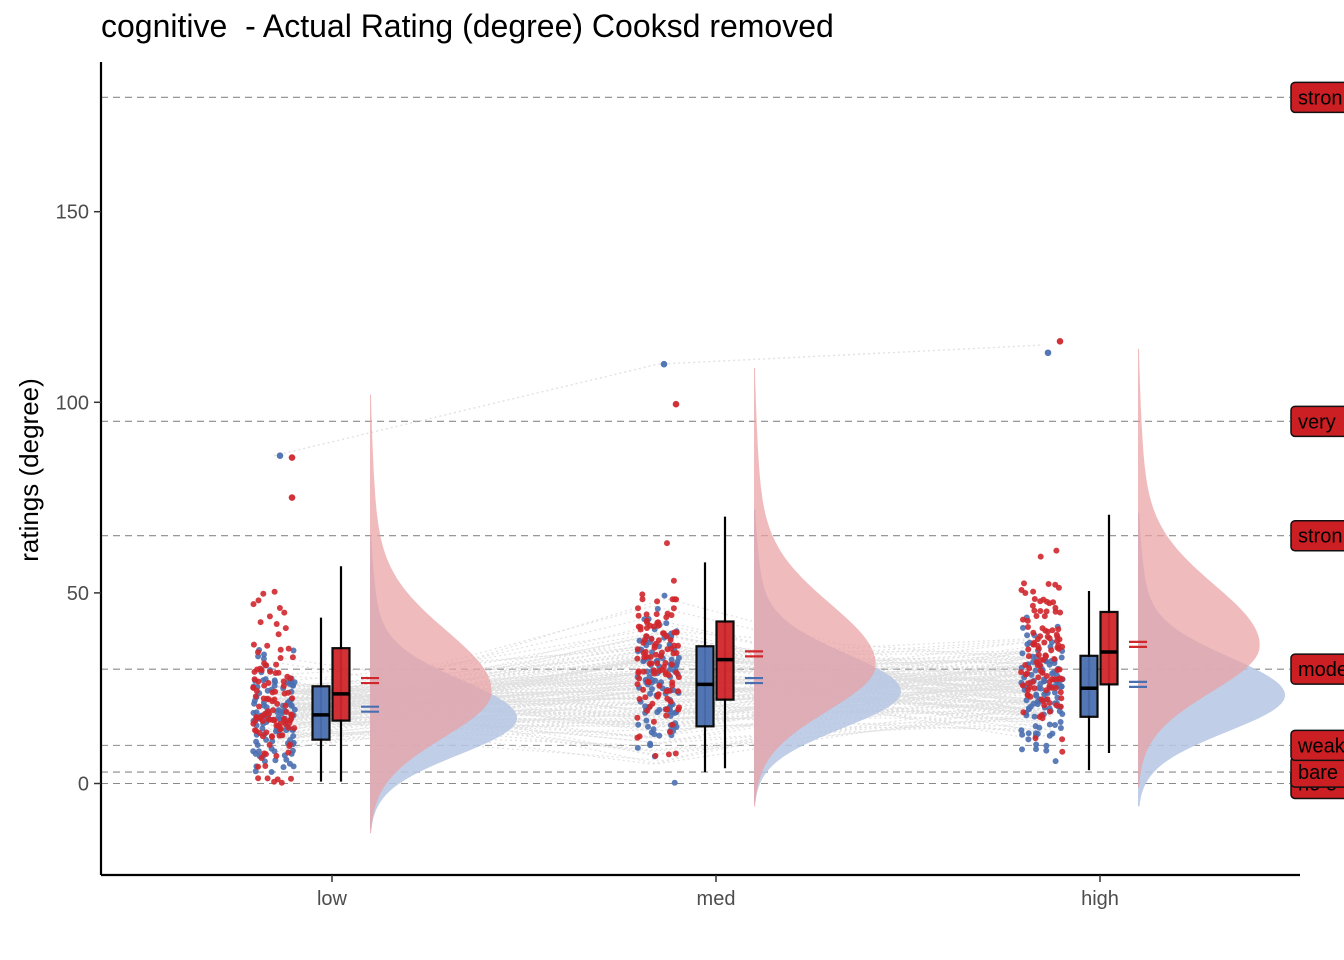 This screenshot has width=1344, height=960. Describe the element at coordinates (1109, 634) in the screenshot. I see `boxplot-high-red` at that location.